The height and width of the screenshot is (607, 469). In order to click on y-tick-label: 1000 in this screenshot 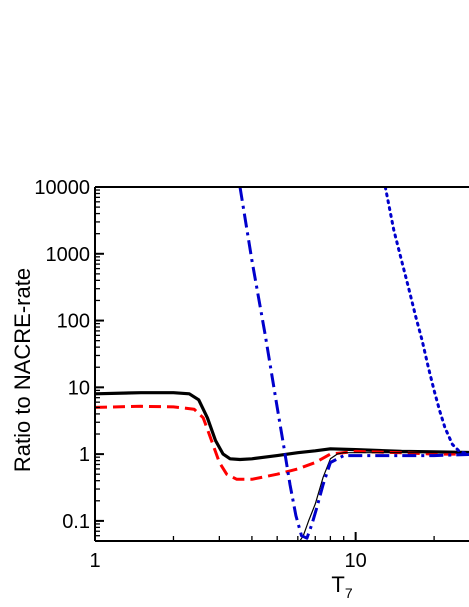, I will do `click(68, 255)`.